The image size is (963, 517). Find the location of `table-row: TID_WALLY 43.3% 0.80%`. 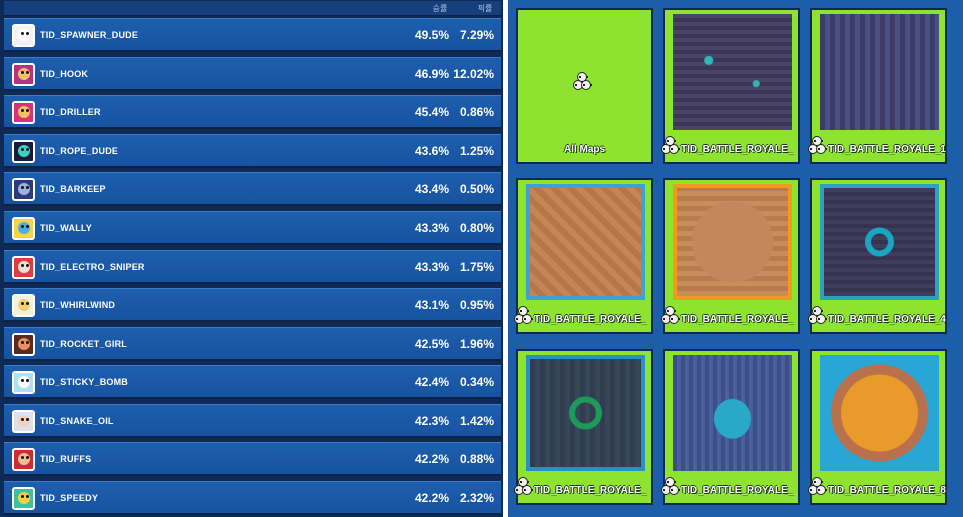

table-row: TID_WALLY 43.3% 0.80% is located at coordinates (252, 228).